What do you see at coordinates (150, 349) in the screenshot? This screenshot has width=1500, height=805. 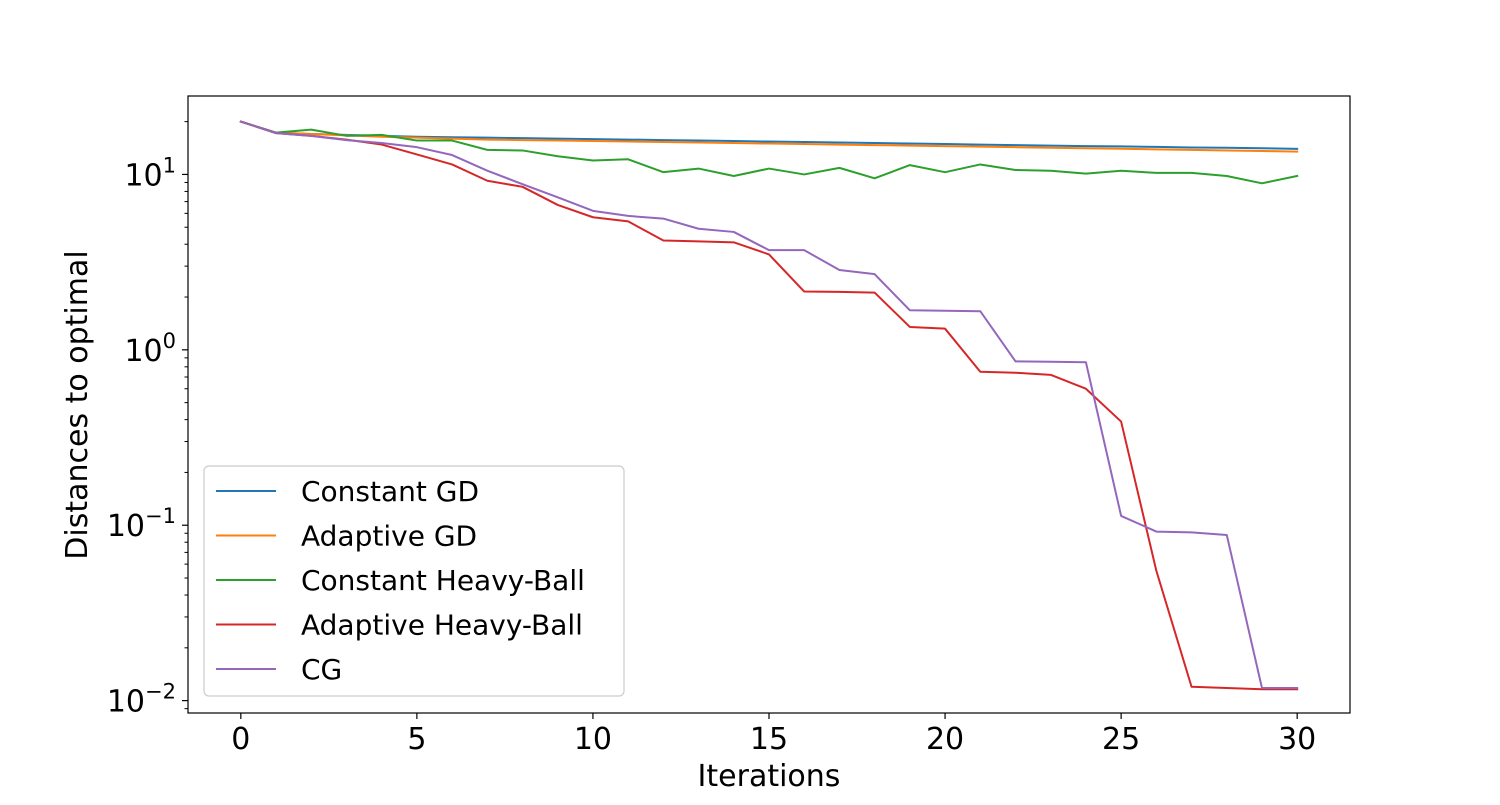 I see `y-tick-label: 10⁰` at bounding box center [150, 349].